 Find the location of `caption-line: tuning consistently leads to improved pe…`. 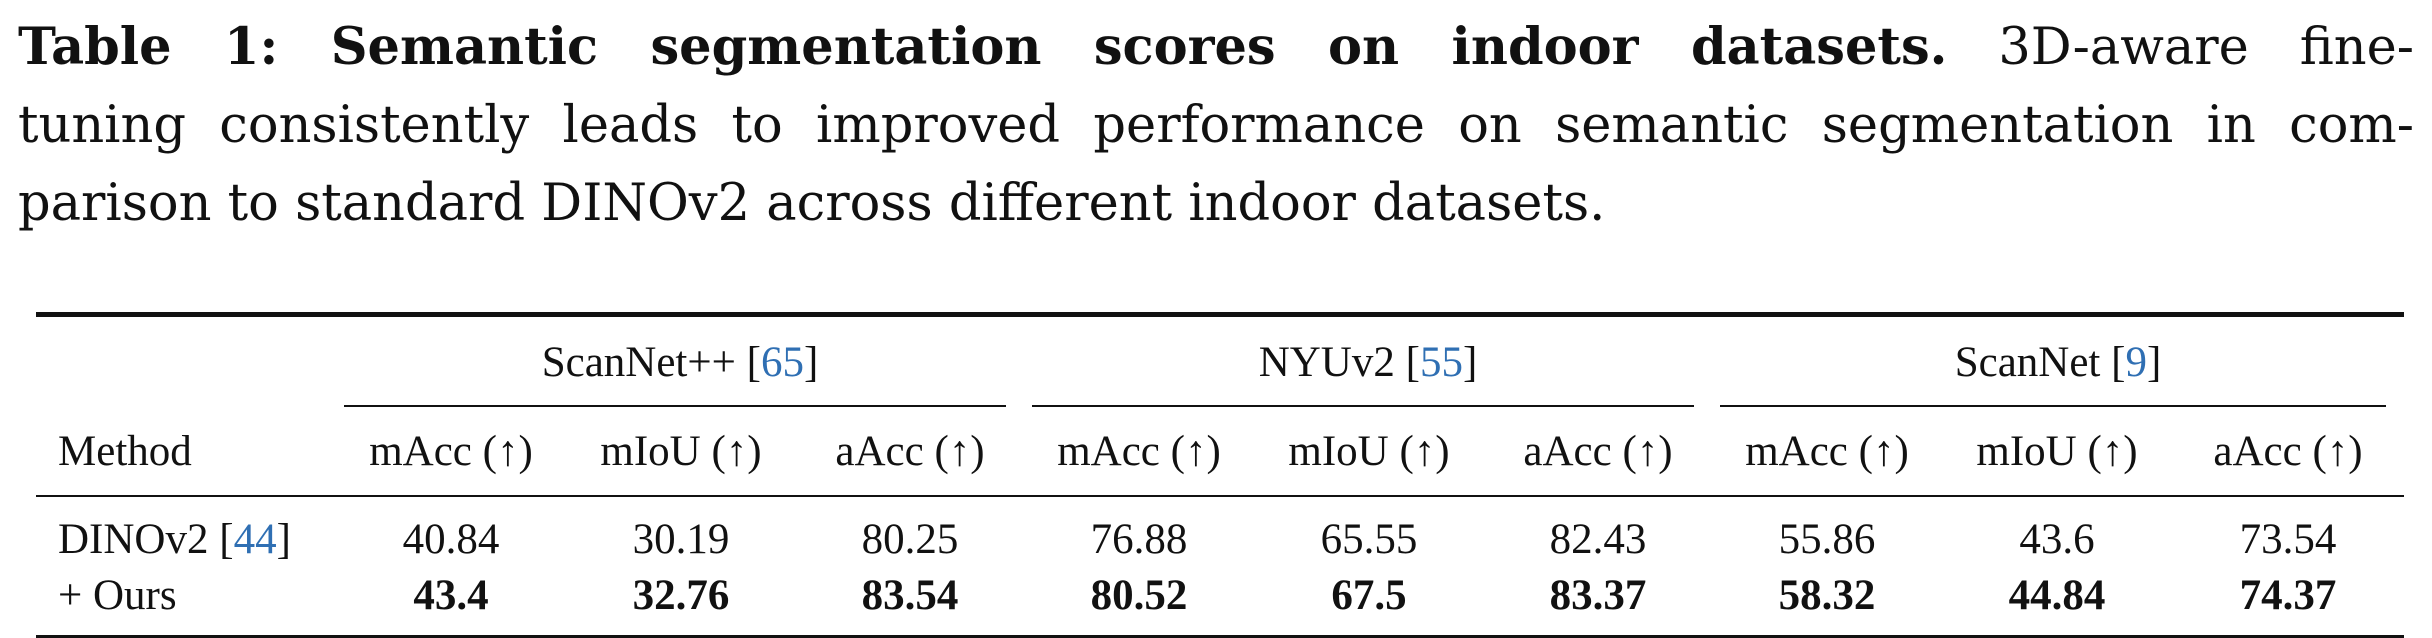

caption-line: tuning consistently leads to improved pe… is located at coordinates (1216, 125).